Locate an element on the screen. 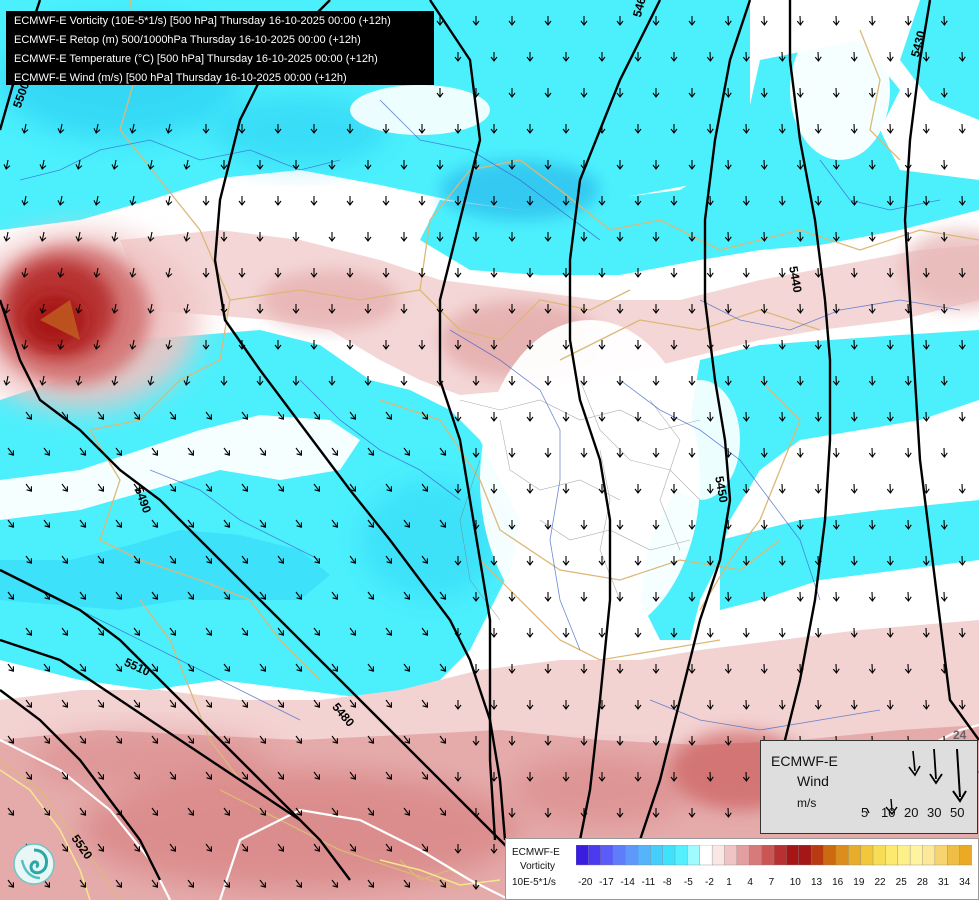 The height and width of the screenshot is (900, 979). wind-legend-value-5: 5 is located at coordinates (865, 812).